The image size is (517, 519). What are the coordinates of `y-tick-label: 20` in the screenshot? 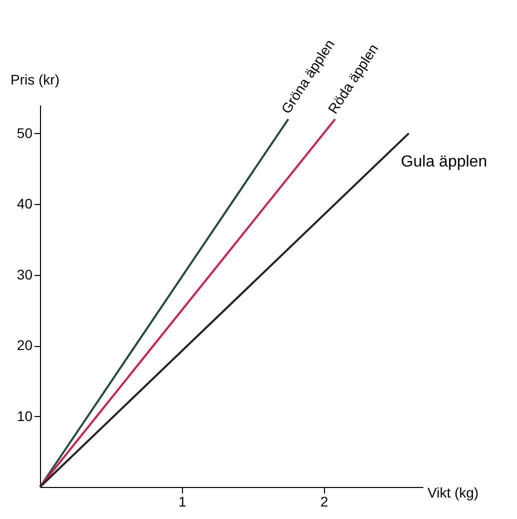 It's located at (24, 345).